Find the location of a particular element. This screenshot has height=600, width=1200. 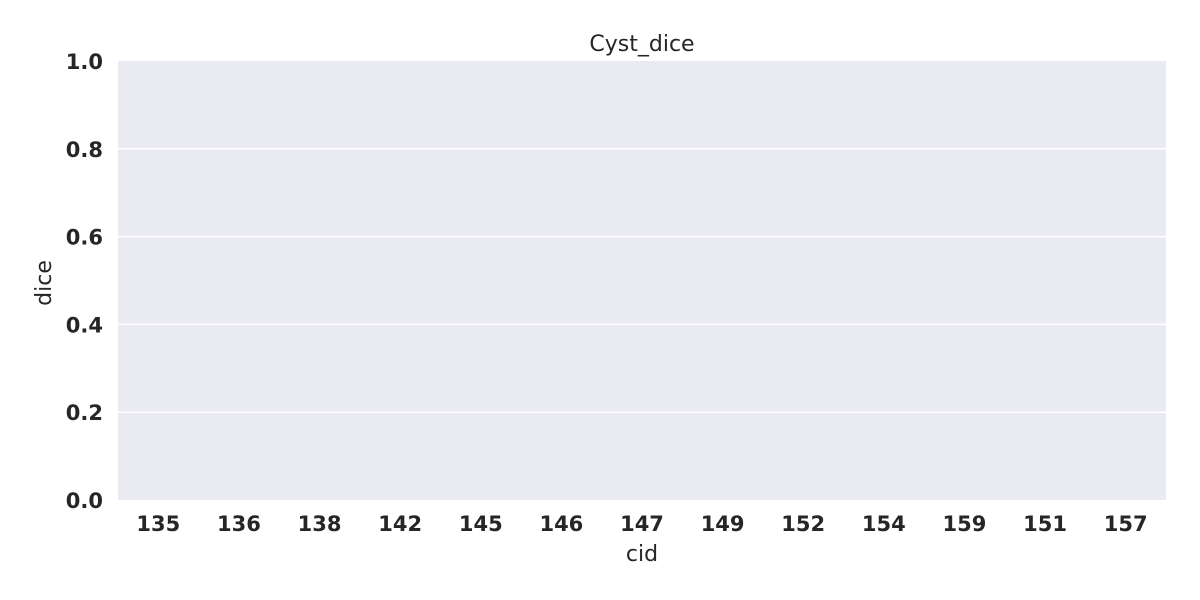

x-tick-label: 145 is located at coordinates (481, 524).